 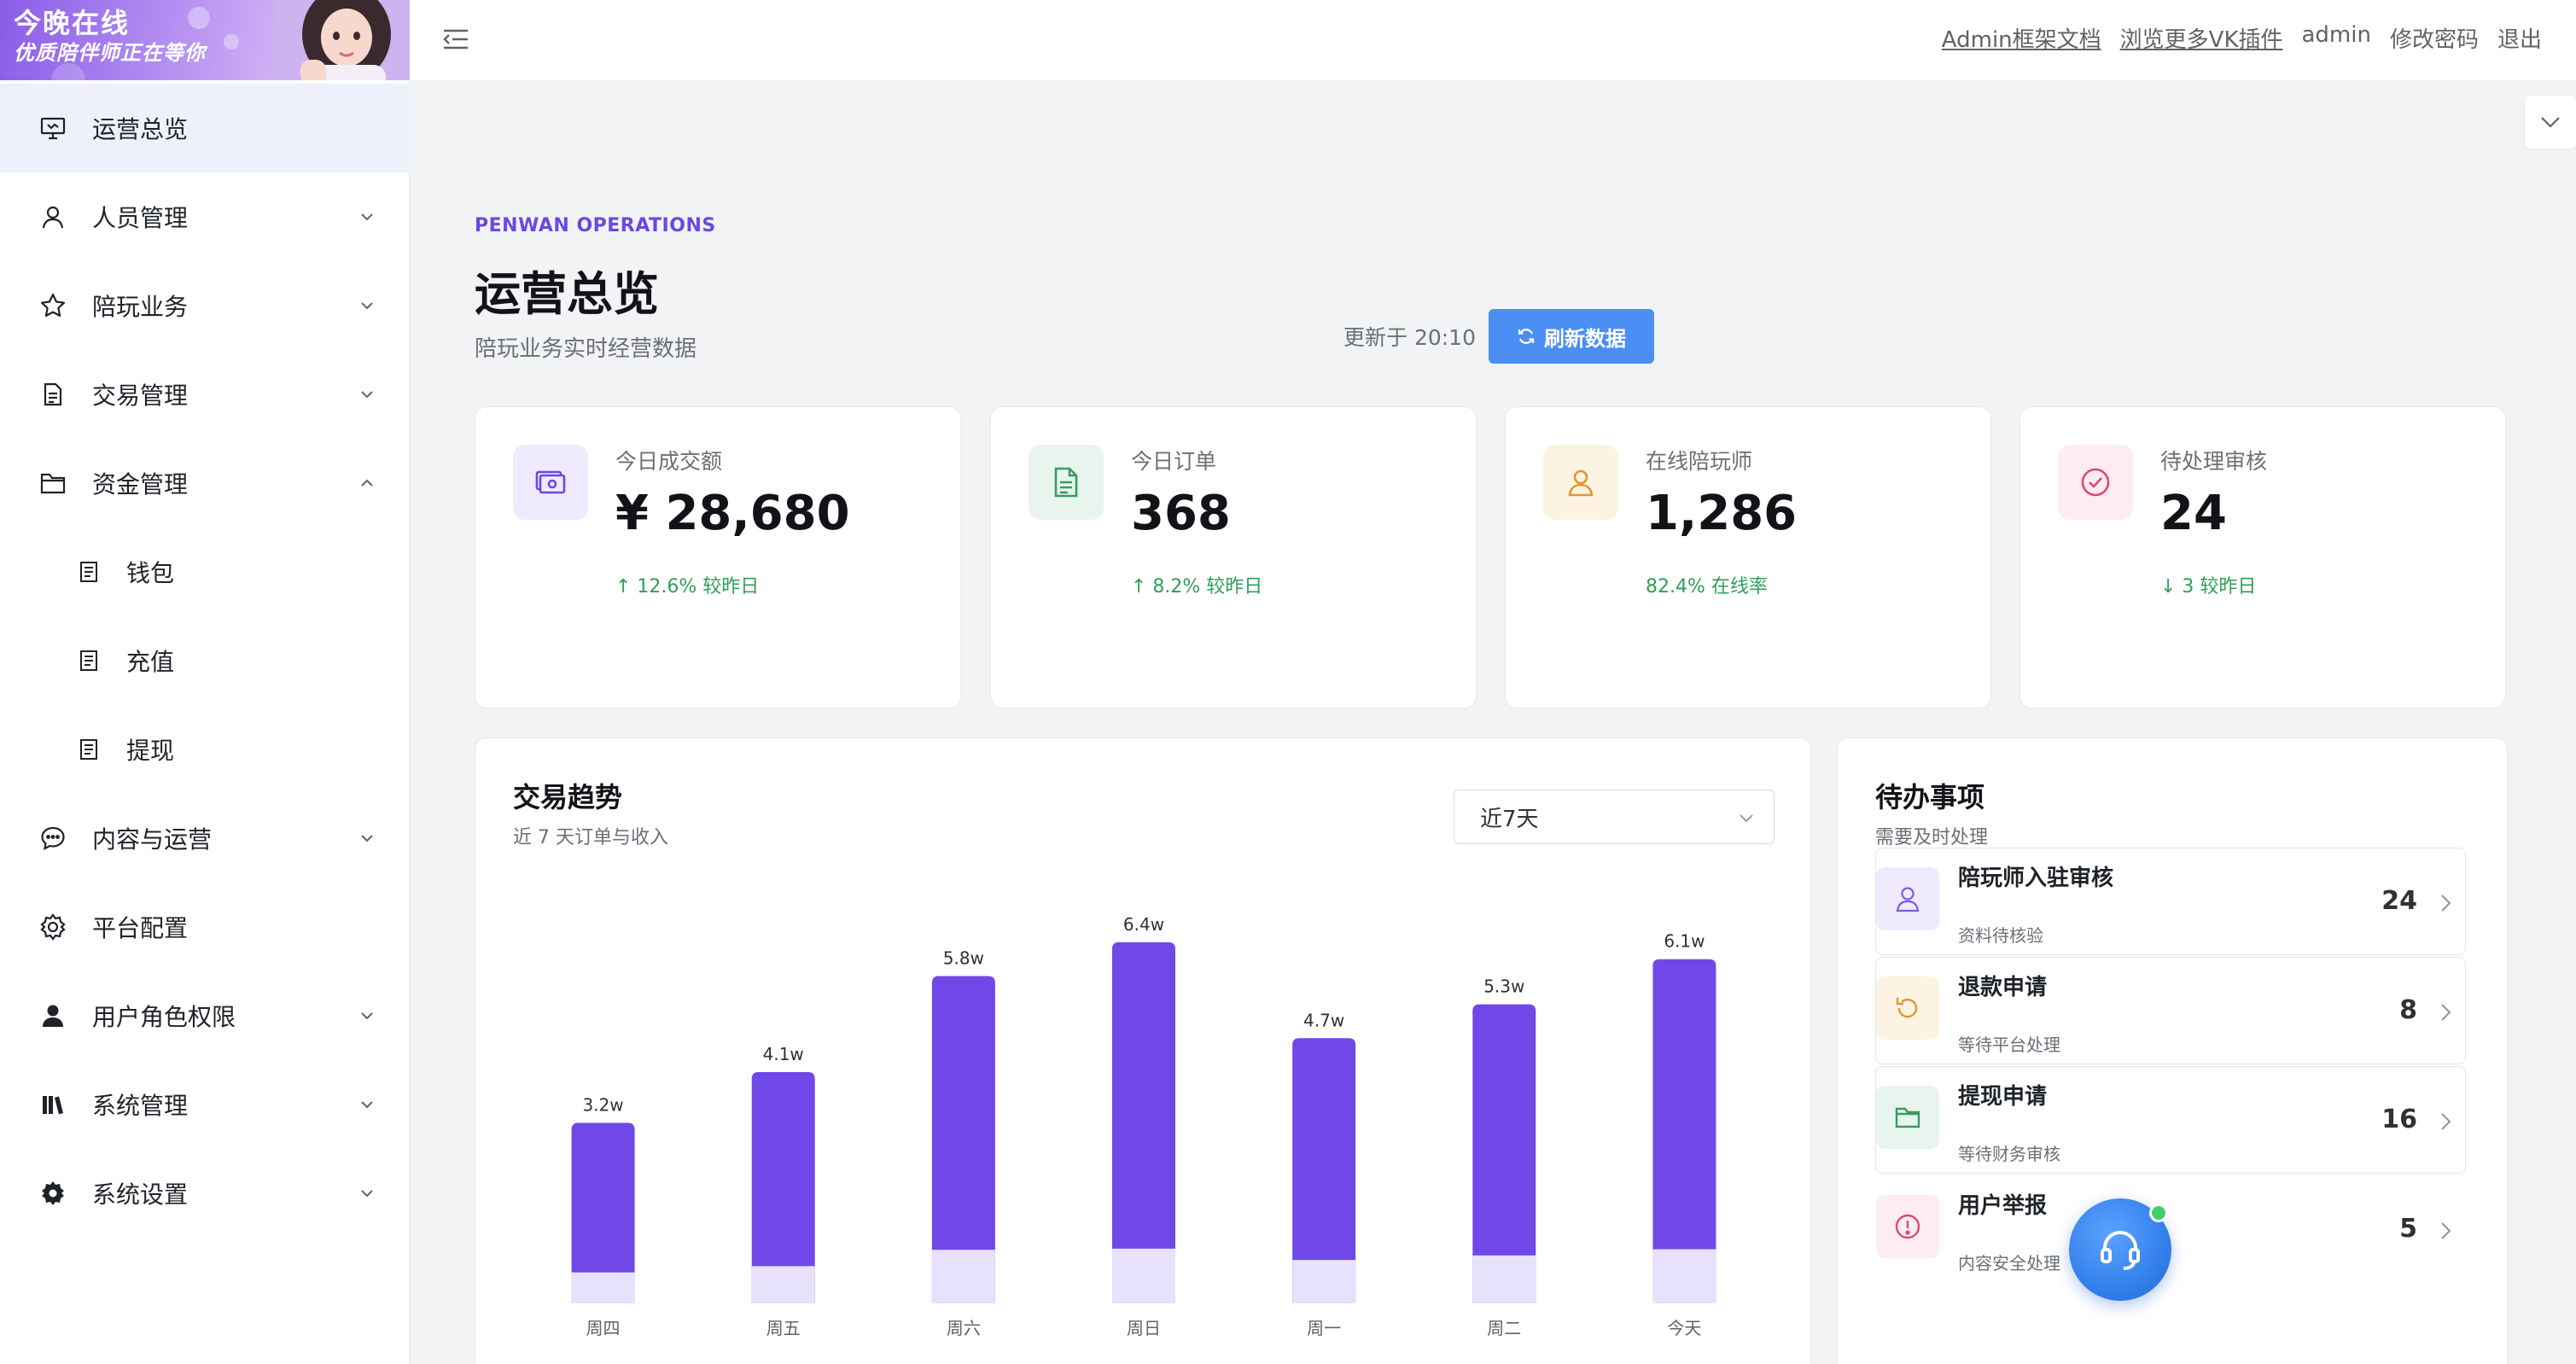 I want to click on sidebar-item-label: 系统管理, so click(x=140, y=1106).